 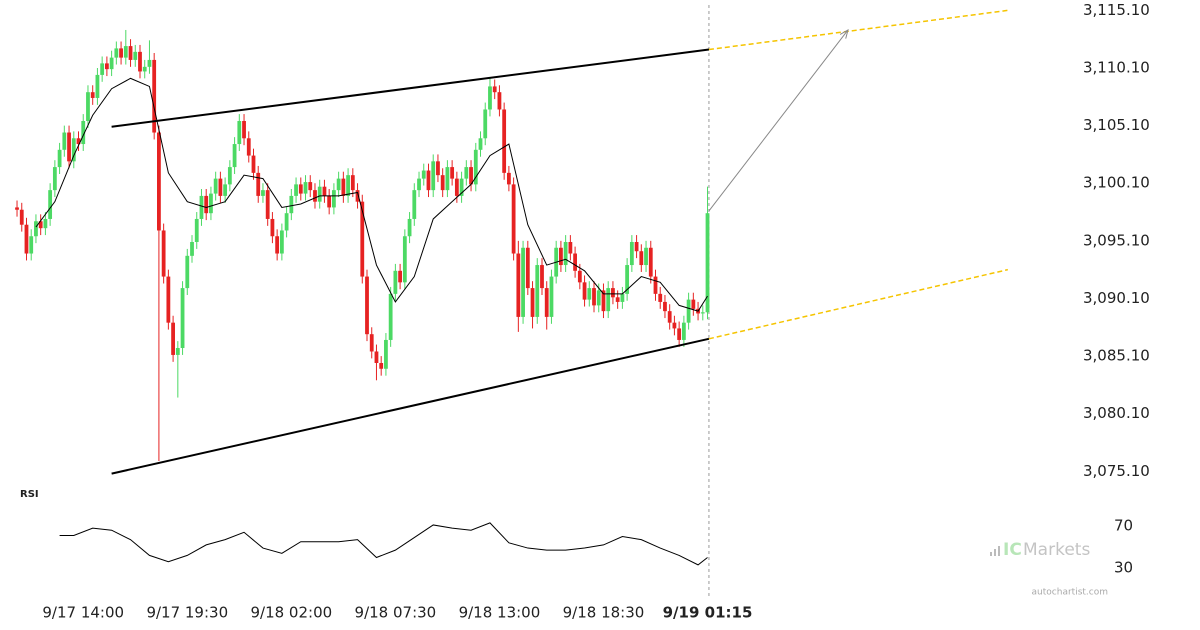 I want to click on rsi-label: RSI, so click(x=29, y=494).